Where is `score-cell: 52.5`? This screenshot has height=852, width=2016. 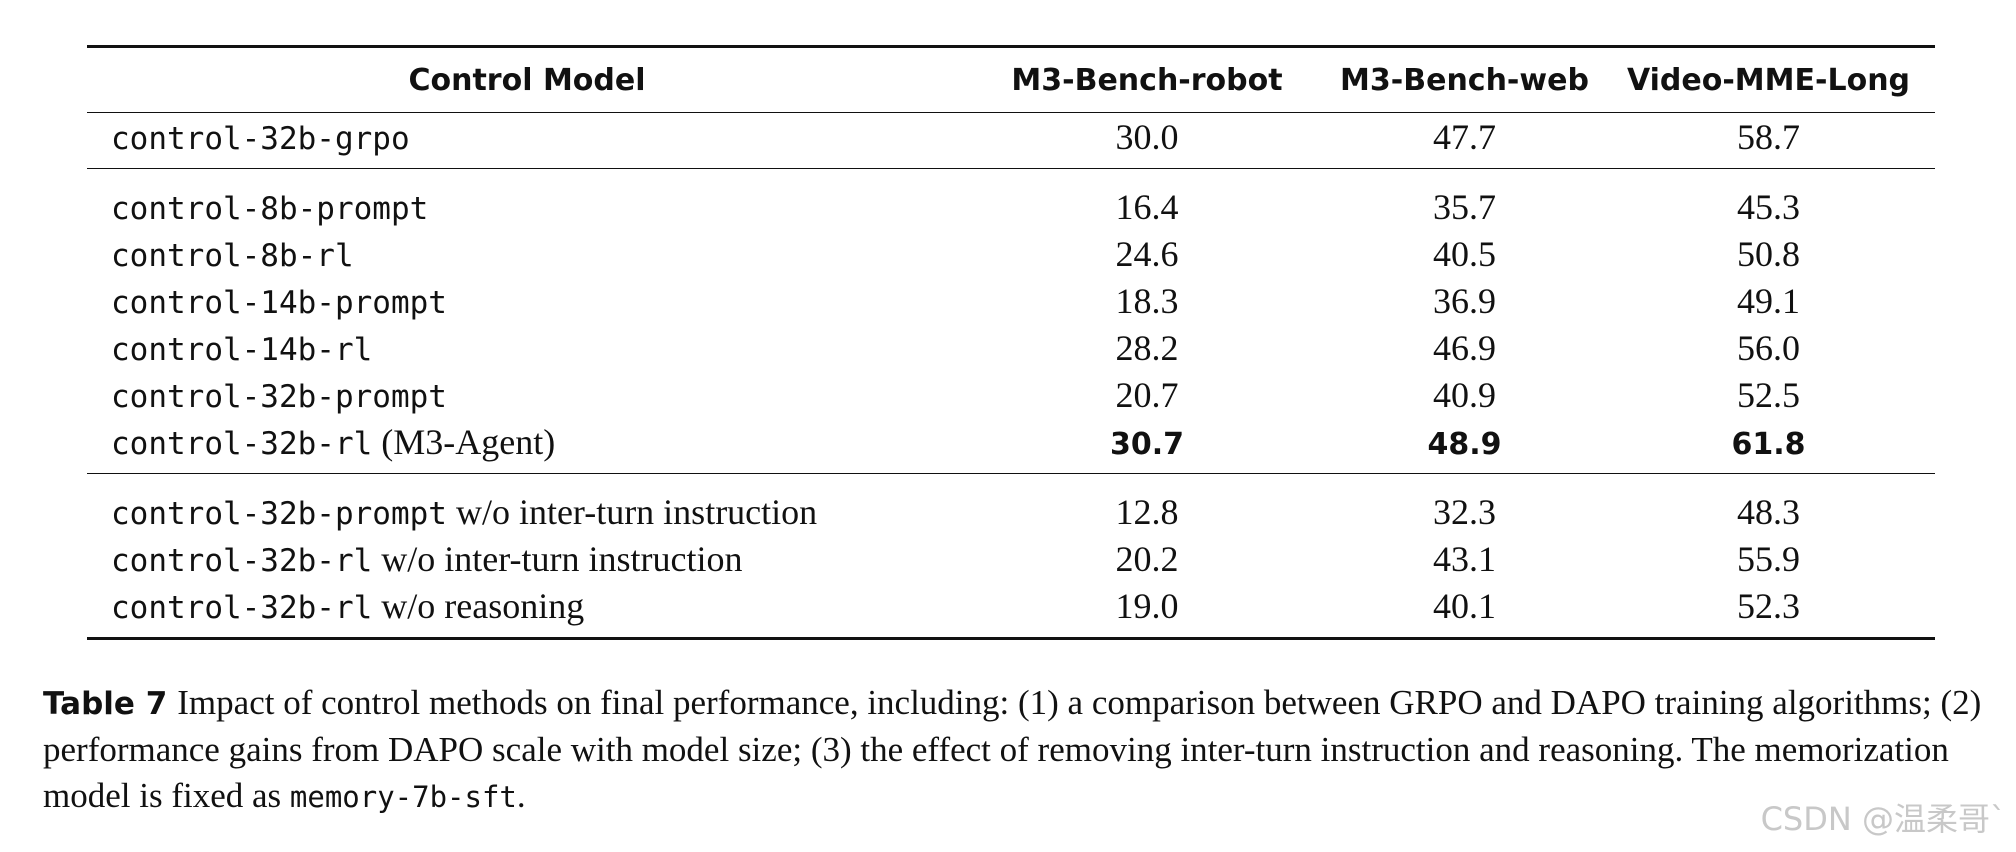 score-cell: 52.5 is located at coordinates (1768, 394).